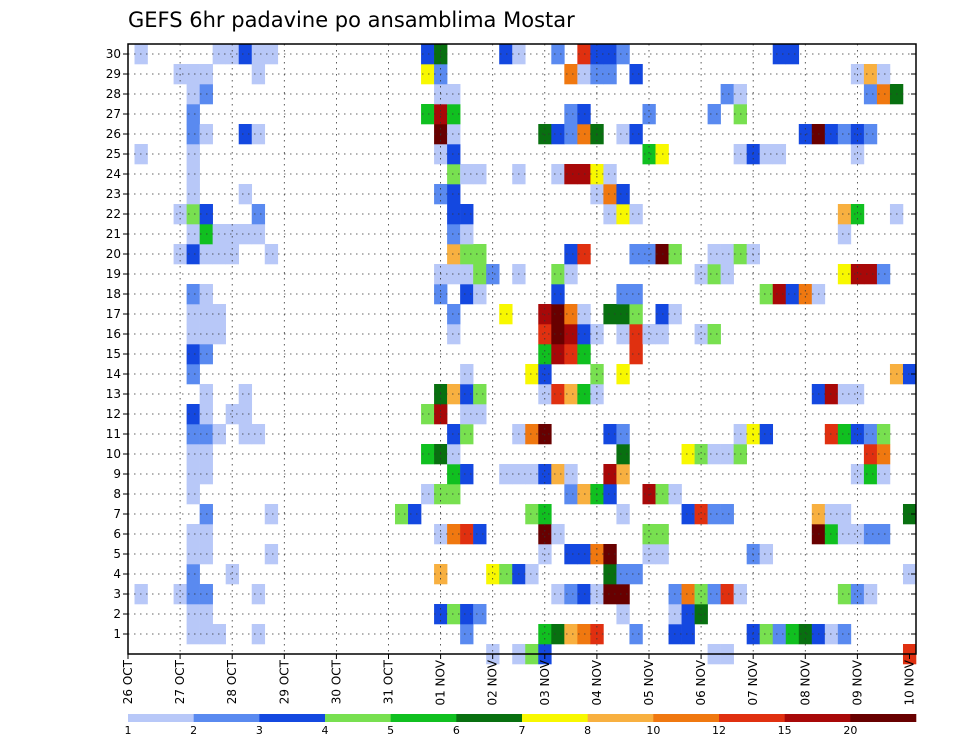  I want to click on legend-label: 2, so click(193, 730).